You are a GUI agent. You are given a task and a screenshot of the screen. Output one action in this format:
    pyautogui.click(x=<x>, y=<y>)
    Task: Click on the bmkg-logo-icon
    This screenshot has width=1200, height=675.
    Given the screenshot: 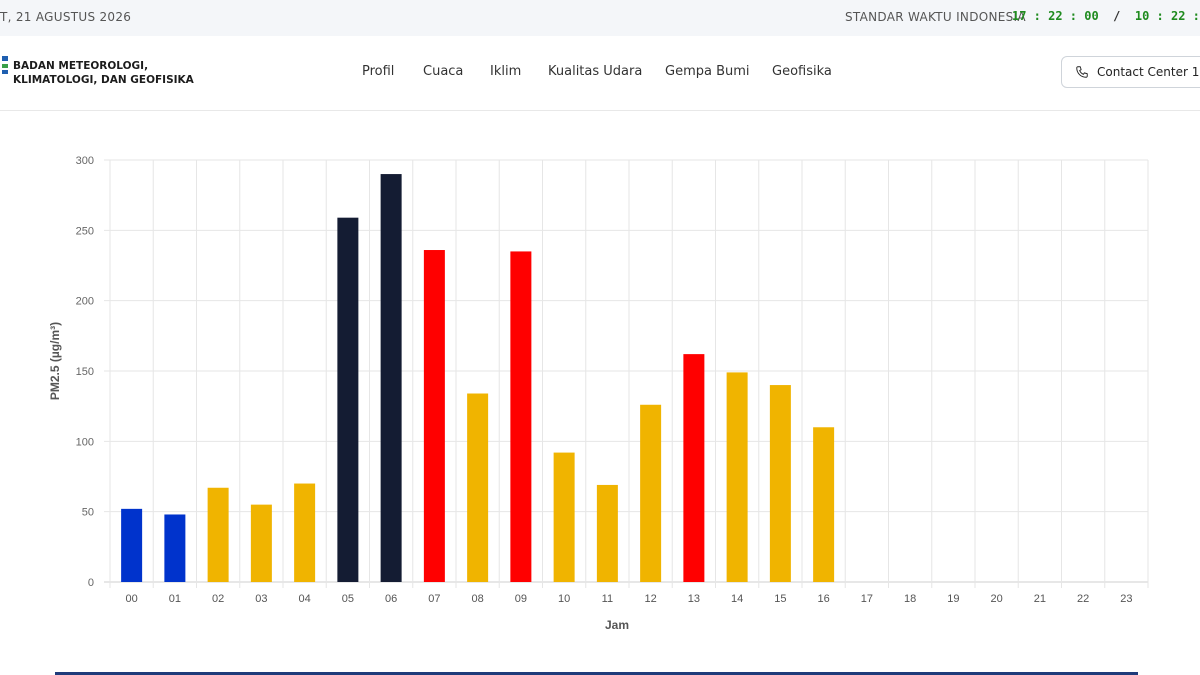 What is the action you would take?
    pyautogui.click(x=4, y=74)
    